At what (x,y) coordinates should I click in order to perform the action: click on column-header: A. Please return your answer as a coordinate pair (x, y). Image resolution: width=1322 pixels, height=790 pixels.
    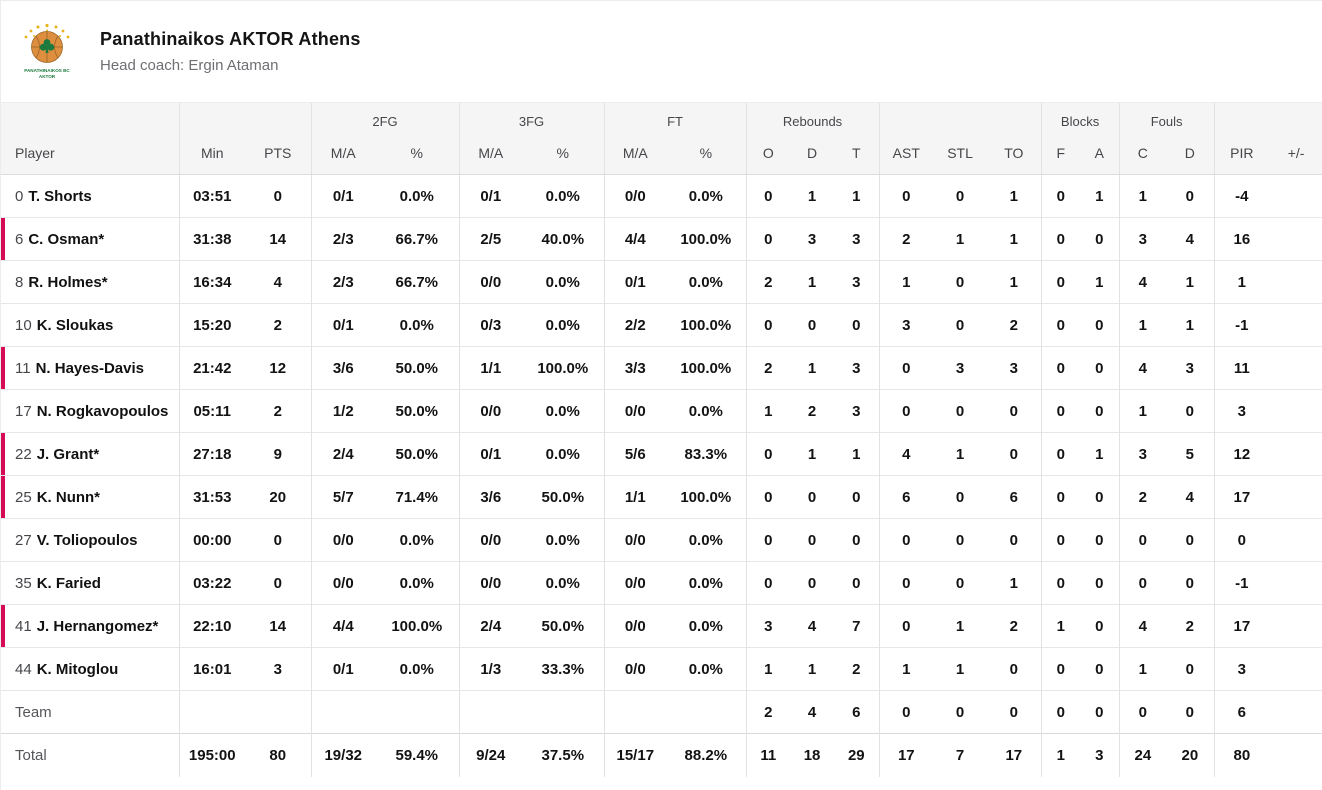
    Looking at the image, I should click on (1100, 153).